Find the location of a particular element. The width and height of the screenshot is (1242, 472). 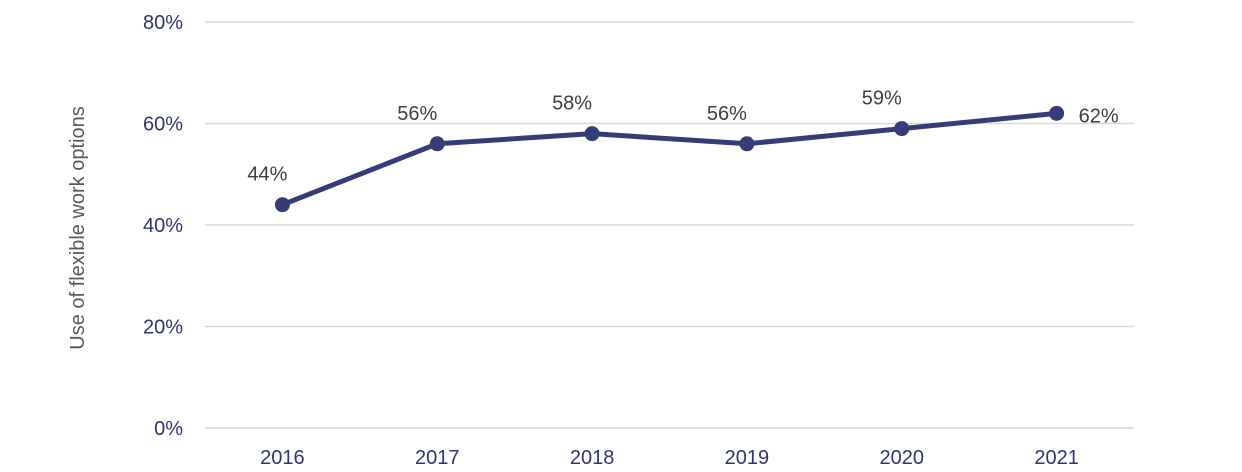

data-point-2021 is located at coordinates (1057, 113).